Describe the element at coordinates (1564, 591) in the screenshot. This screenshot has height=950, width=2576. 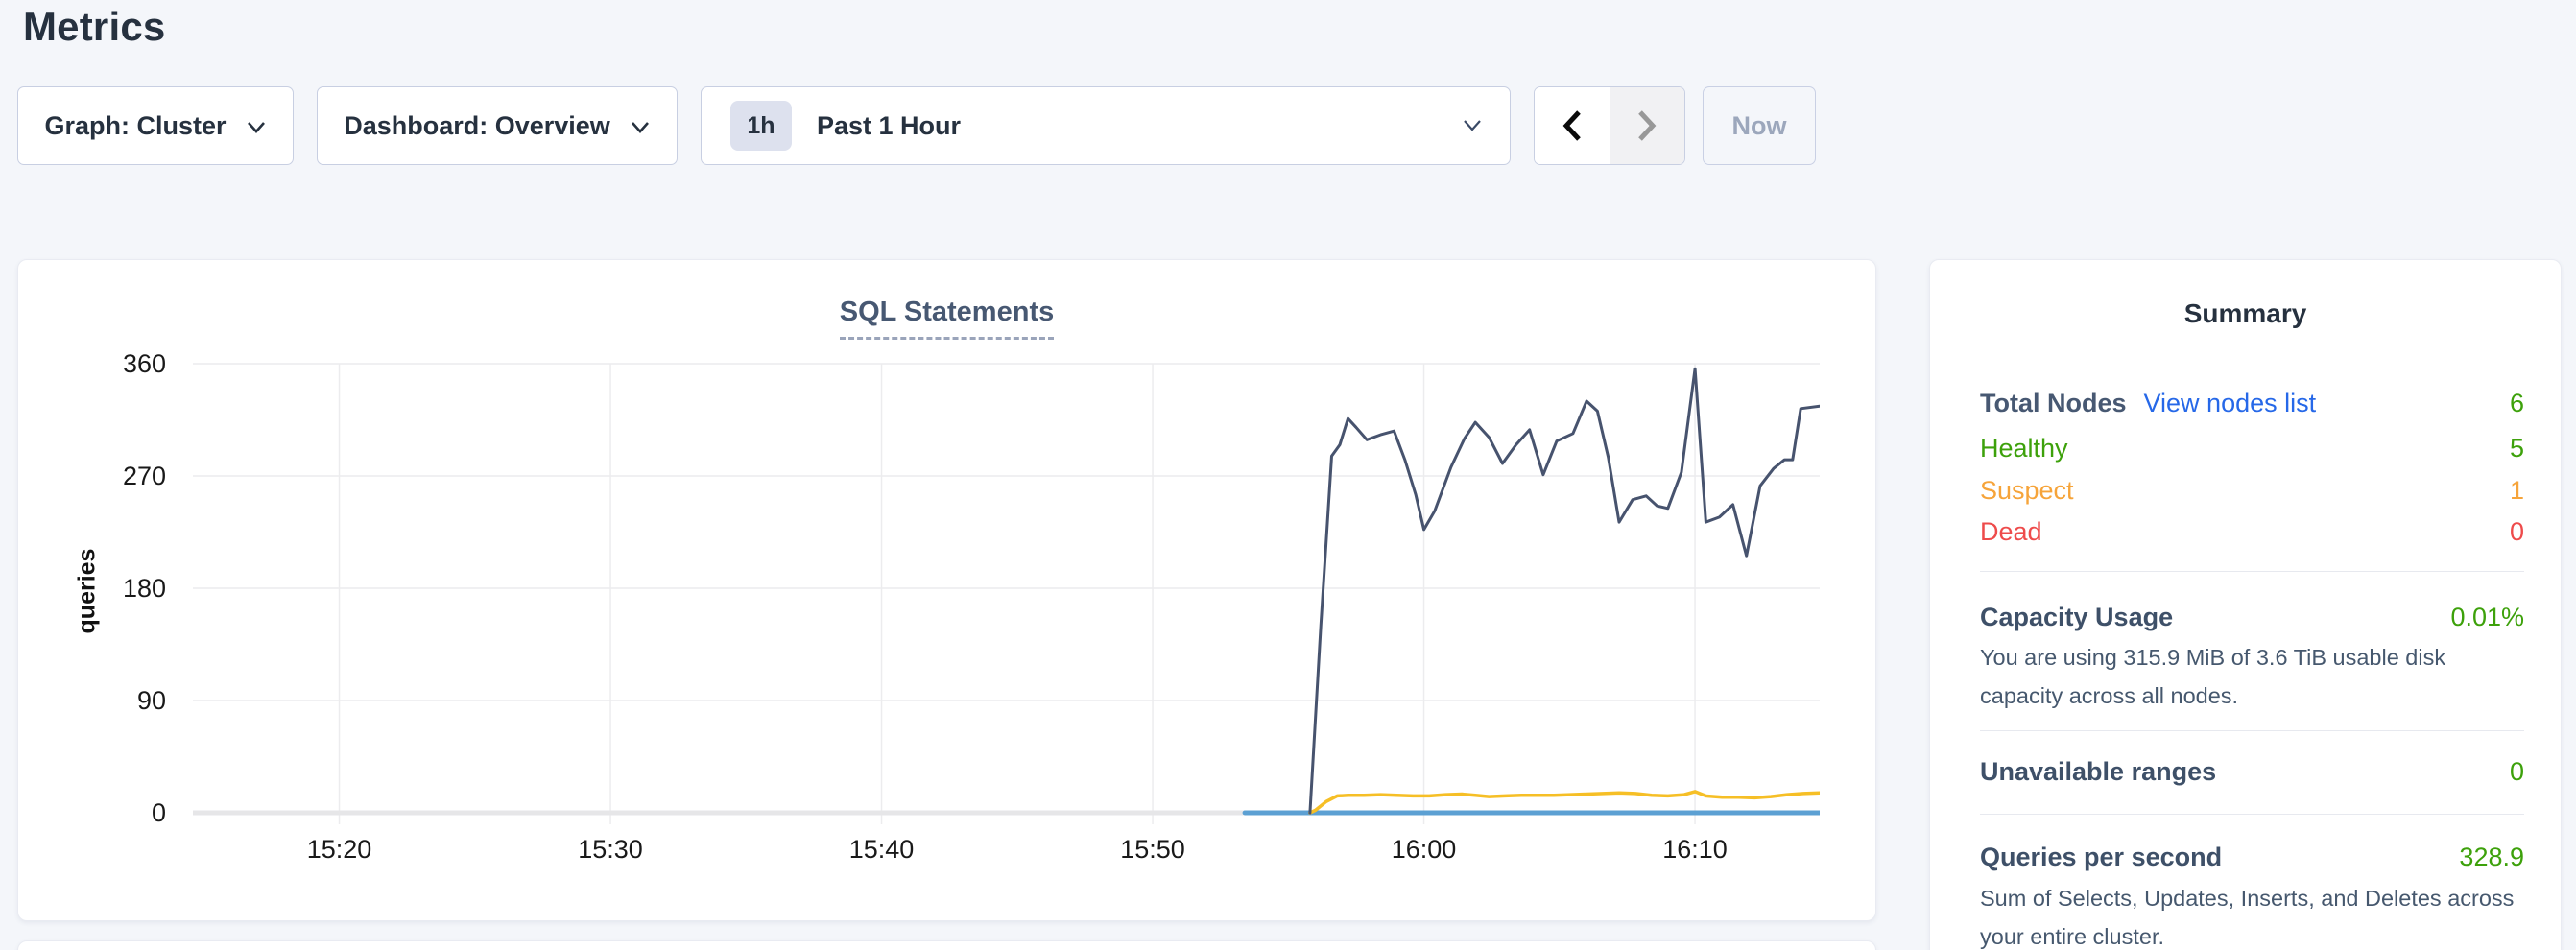
I see `dark-blue-series` at that location.